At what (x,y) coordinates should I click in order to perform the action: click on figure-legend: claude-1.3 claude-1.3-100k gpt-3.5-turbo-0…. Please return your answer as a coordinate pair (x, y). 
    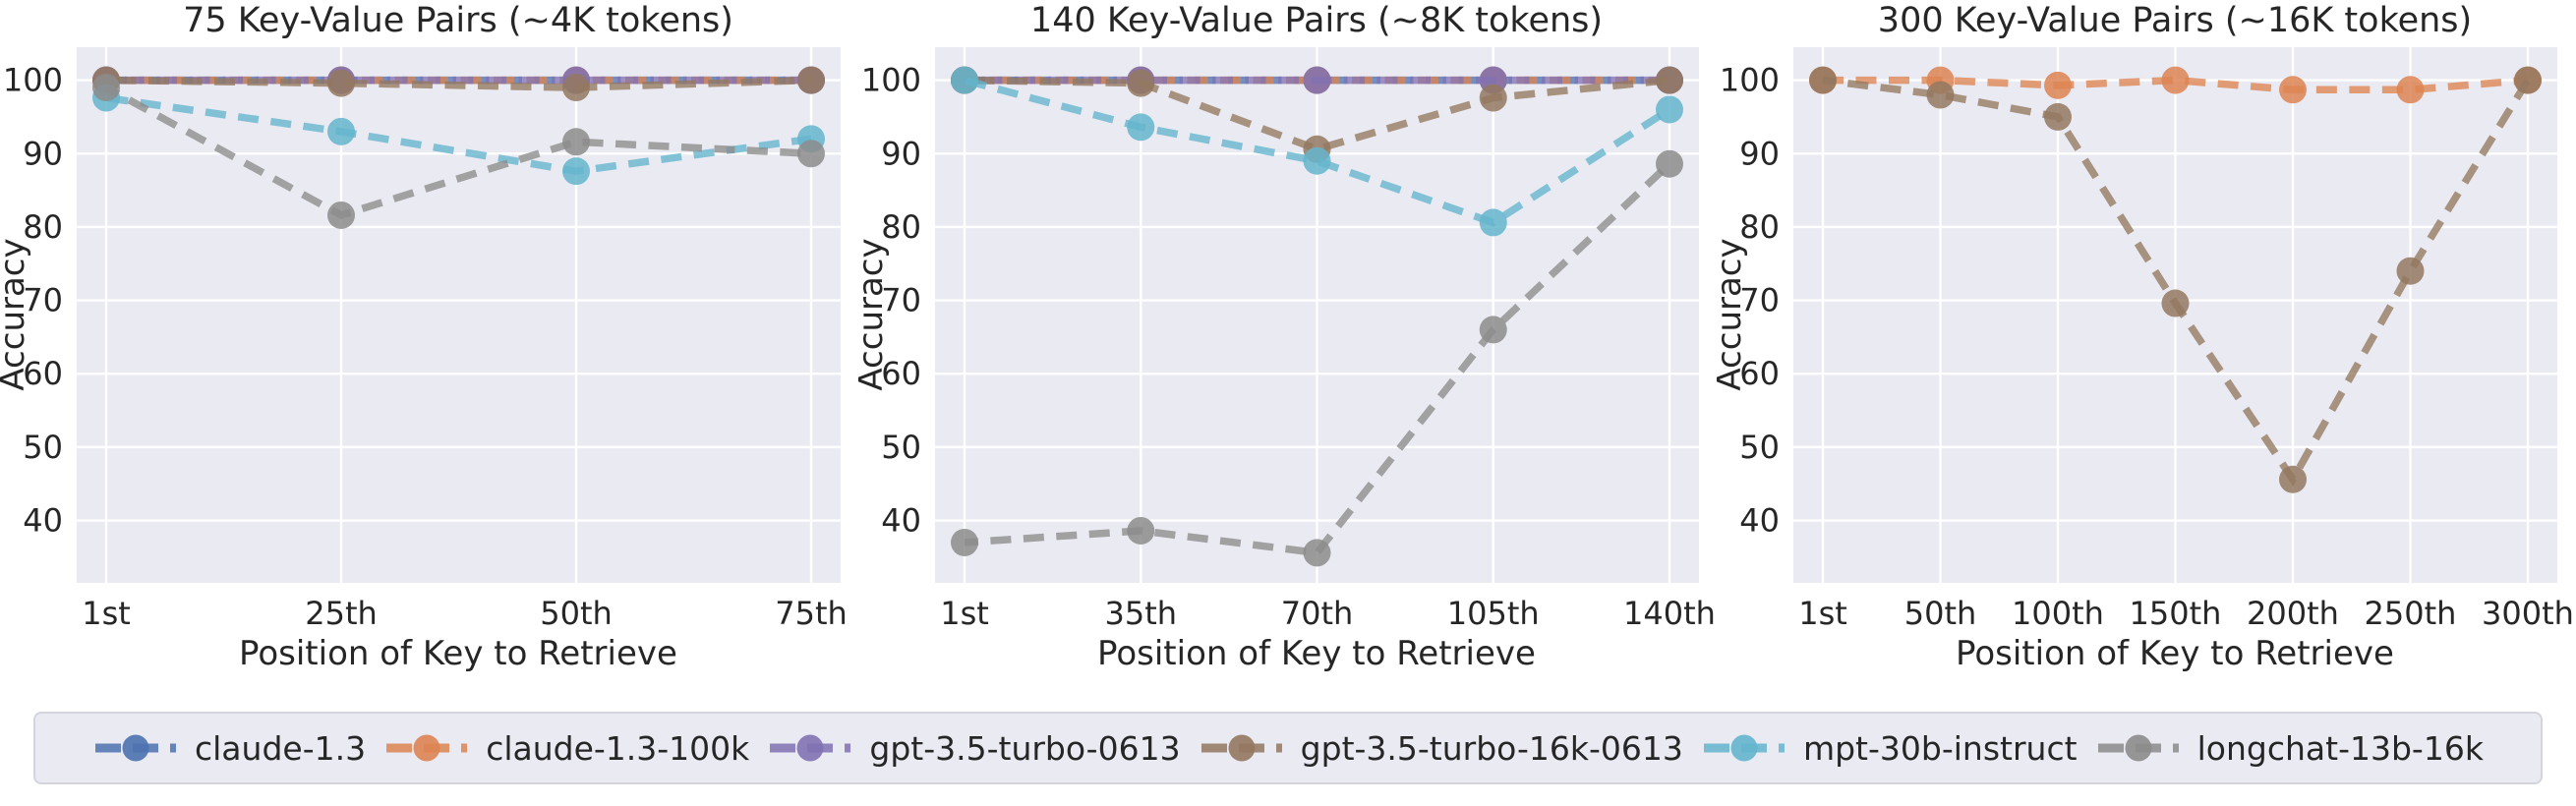
    Looking at the image, I should click on (1288, 748).